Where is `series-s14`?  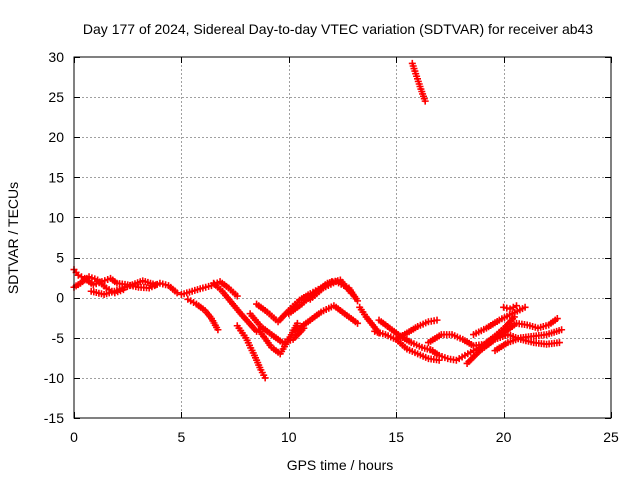 series-s14 is located at coordinates (369, 320).